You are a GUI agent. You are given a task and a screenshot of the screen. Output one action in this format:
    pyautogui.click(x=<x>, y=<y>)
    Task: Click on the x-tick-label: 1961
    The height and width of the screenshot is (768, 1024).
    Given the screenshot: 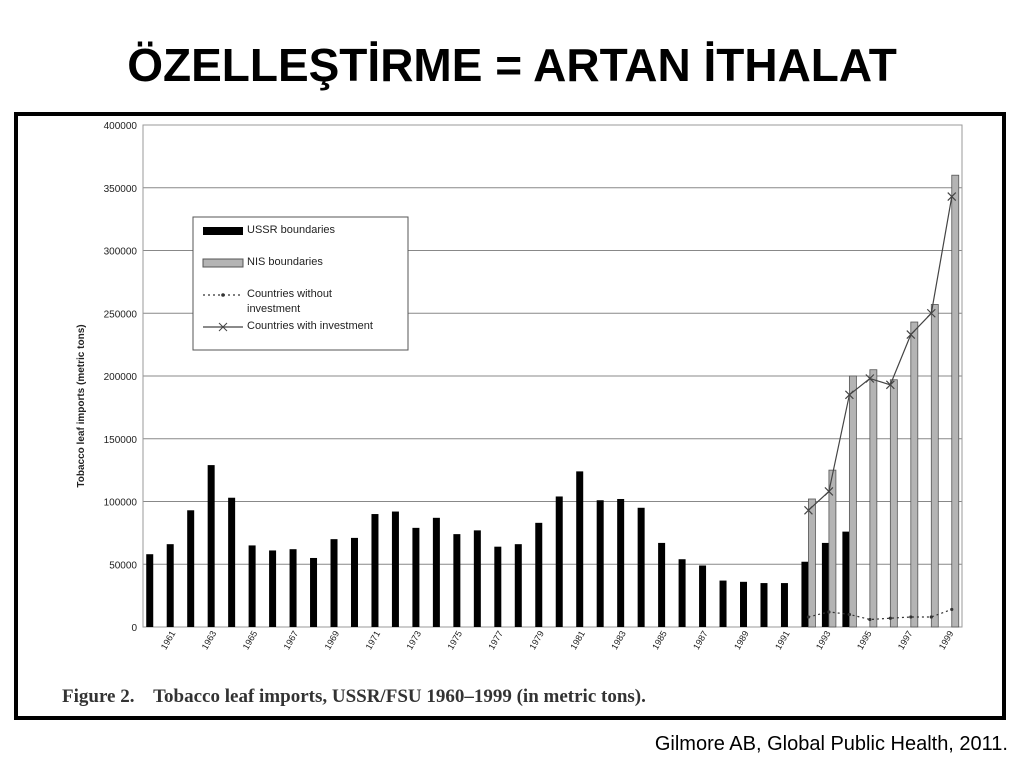 What is the action you would take?
    pyautogui.click(x=168, y=640)
    